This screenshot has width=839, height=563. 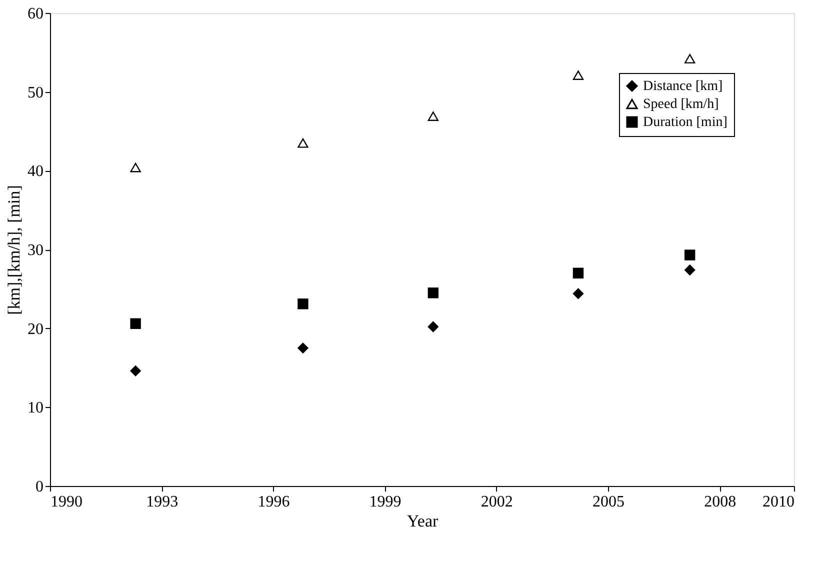 I want to click on y-tick-label: 0, so click(x=40, y=487).